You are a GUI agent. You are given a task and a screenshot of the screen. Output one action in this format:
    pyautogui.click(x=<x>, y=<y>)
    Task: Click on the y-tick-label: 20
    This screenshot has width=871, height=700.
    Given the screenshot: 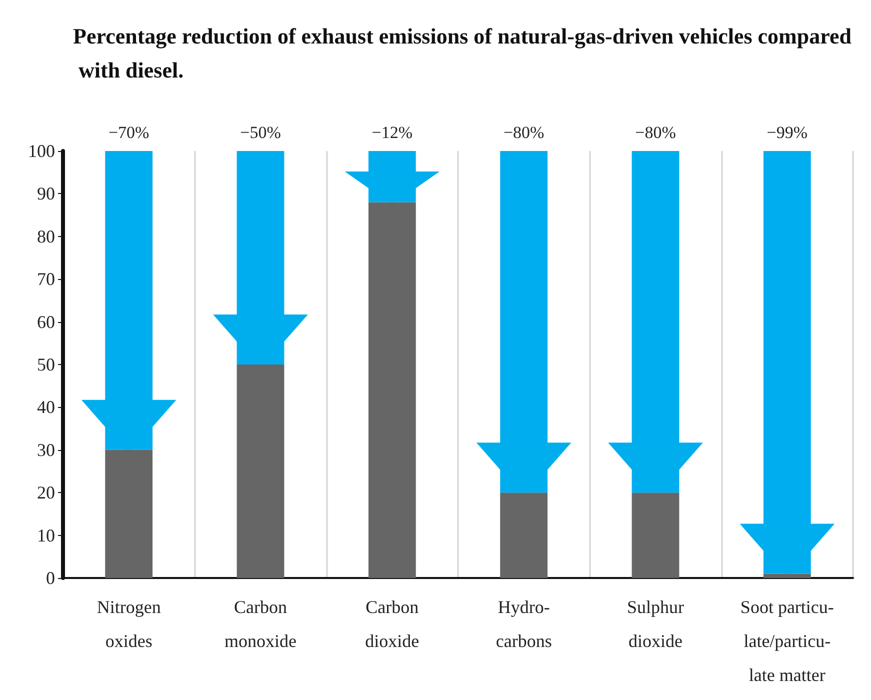 What is the action you would take?
    pyautogui.click(x=46, y=492)
    